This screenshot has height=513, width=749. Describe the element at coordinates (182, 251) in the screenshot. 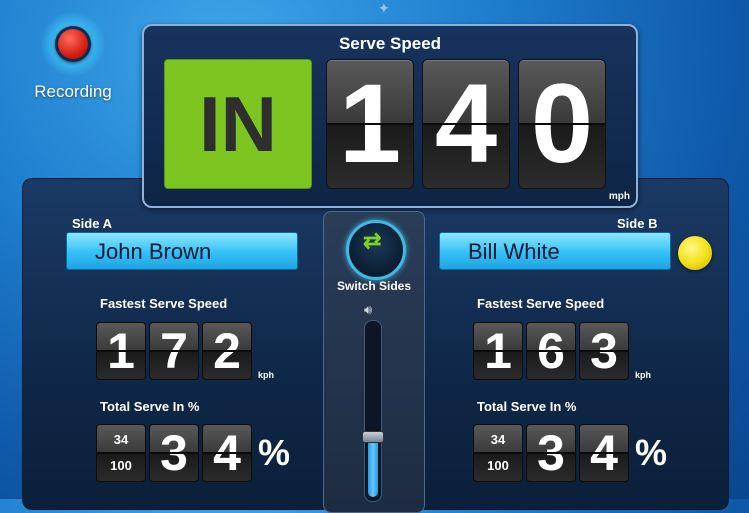

I see `side-a-player-name: John Brown` at that location.